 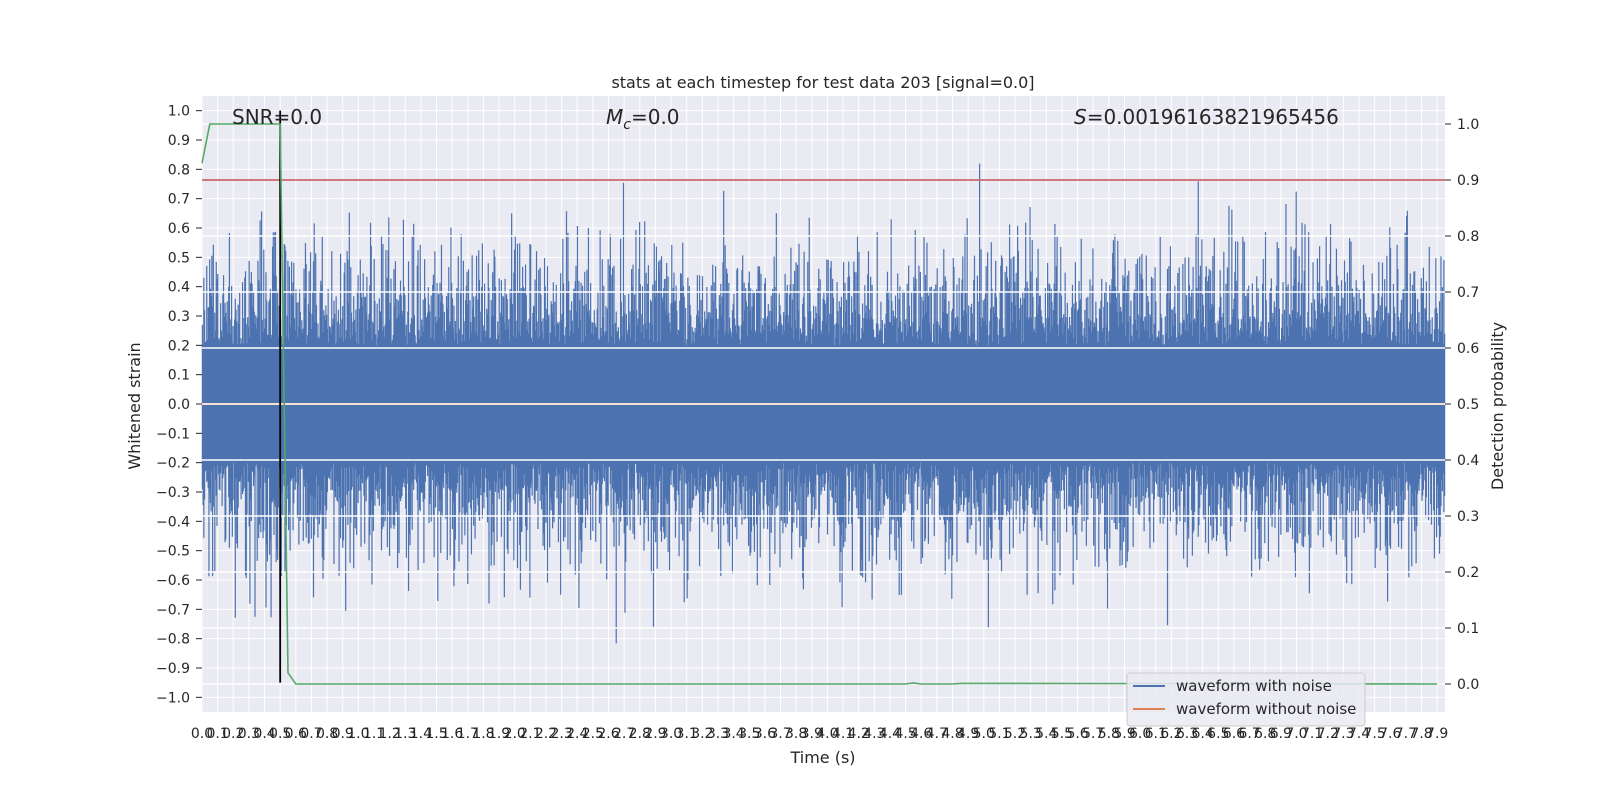 I want to click on y-left-tick-label: −0.7, so click(x=173, y=610).